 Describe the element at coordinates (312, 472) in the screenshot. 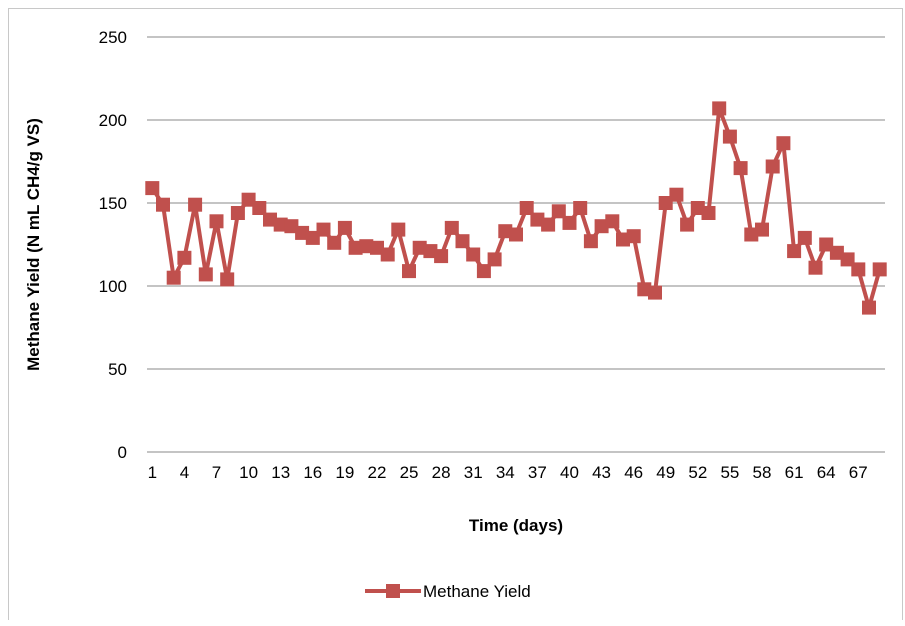

I see `x-tick-label: 16` at that location.